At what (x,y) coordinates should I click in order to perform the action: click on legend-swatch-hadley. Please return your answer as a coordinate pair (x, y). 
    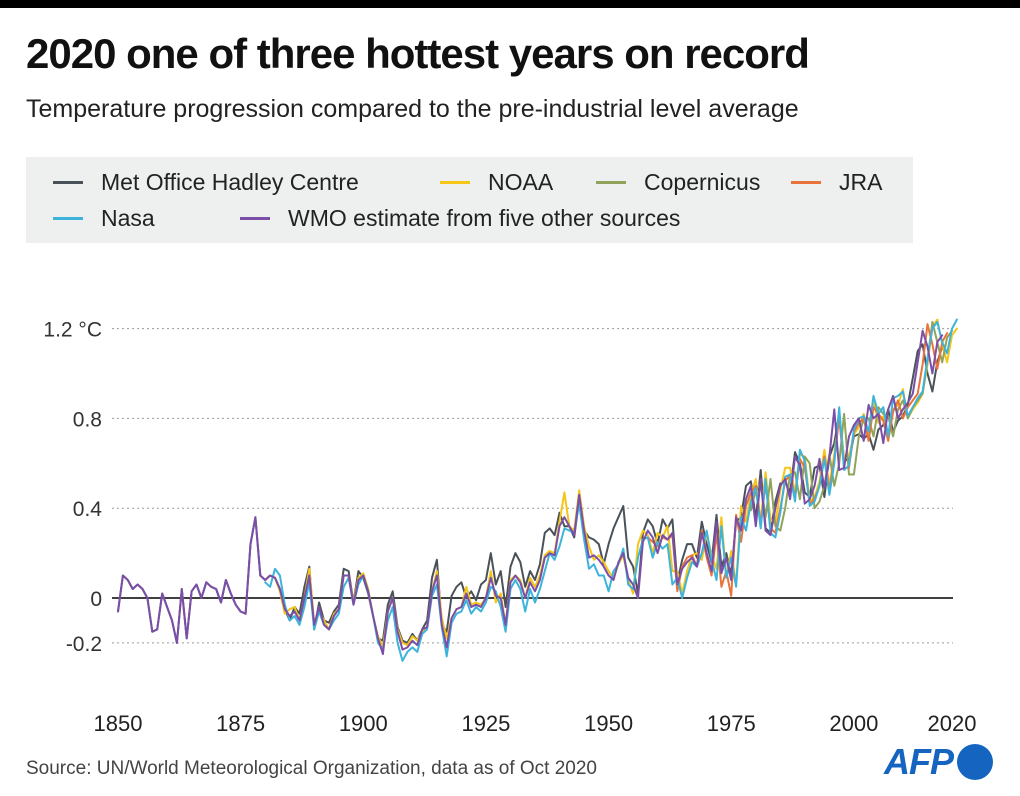
    Looking at the image, I should click on (68, 182).